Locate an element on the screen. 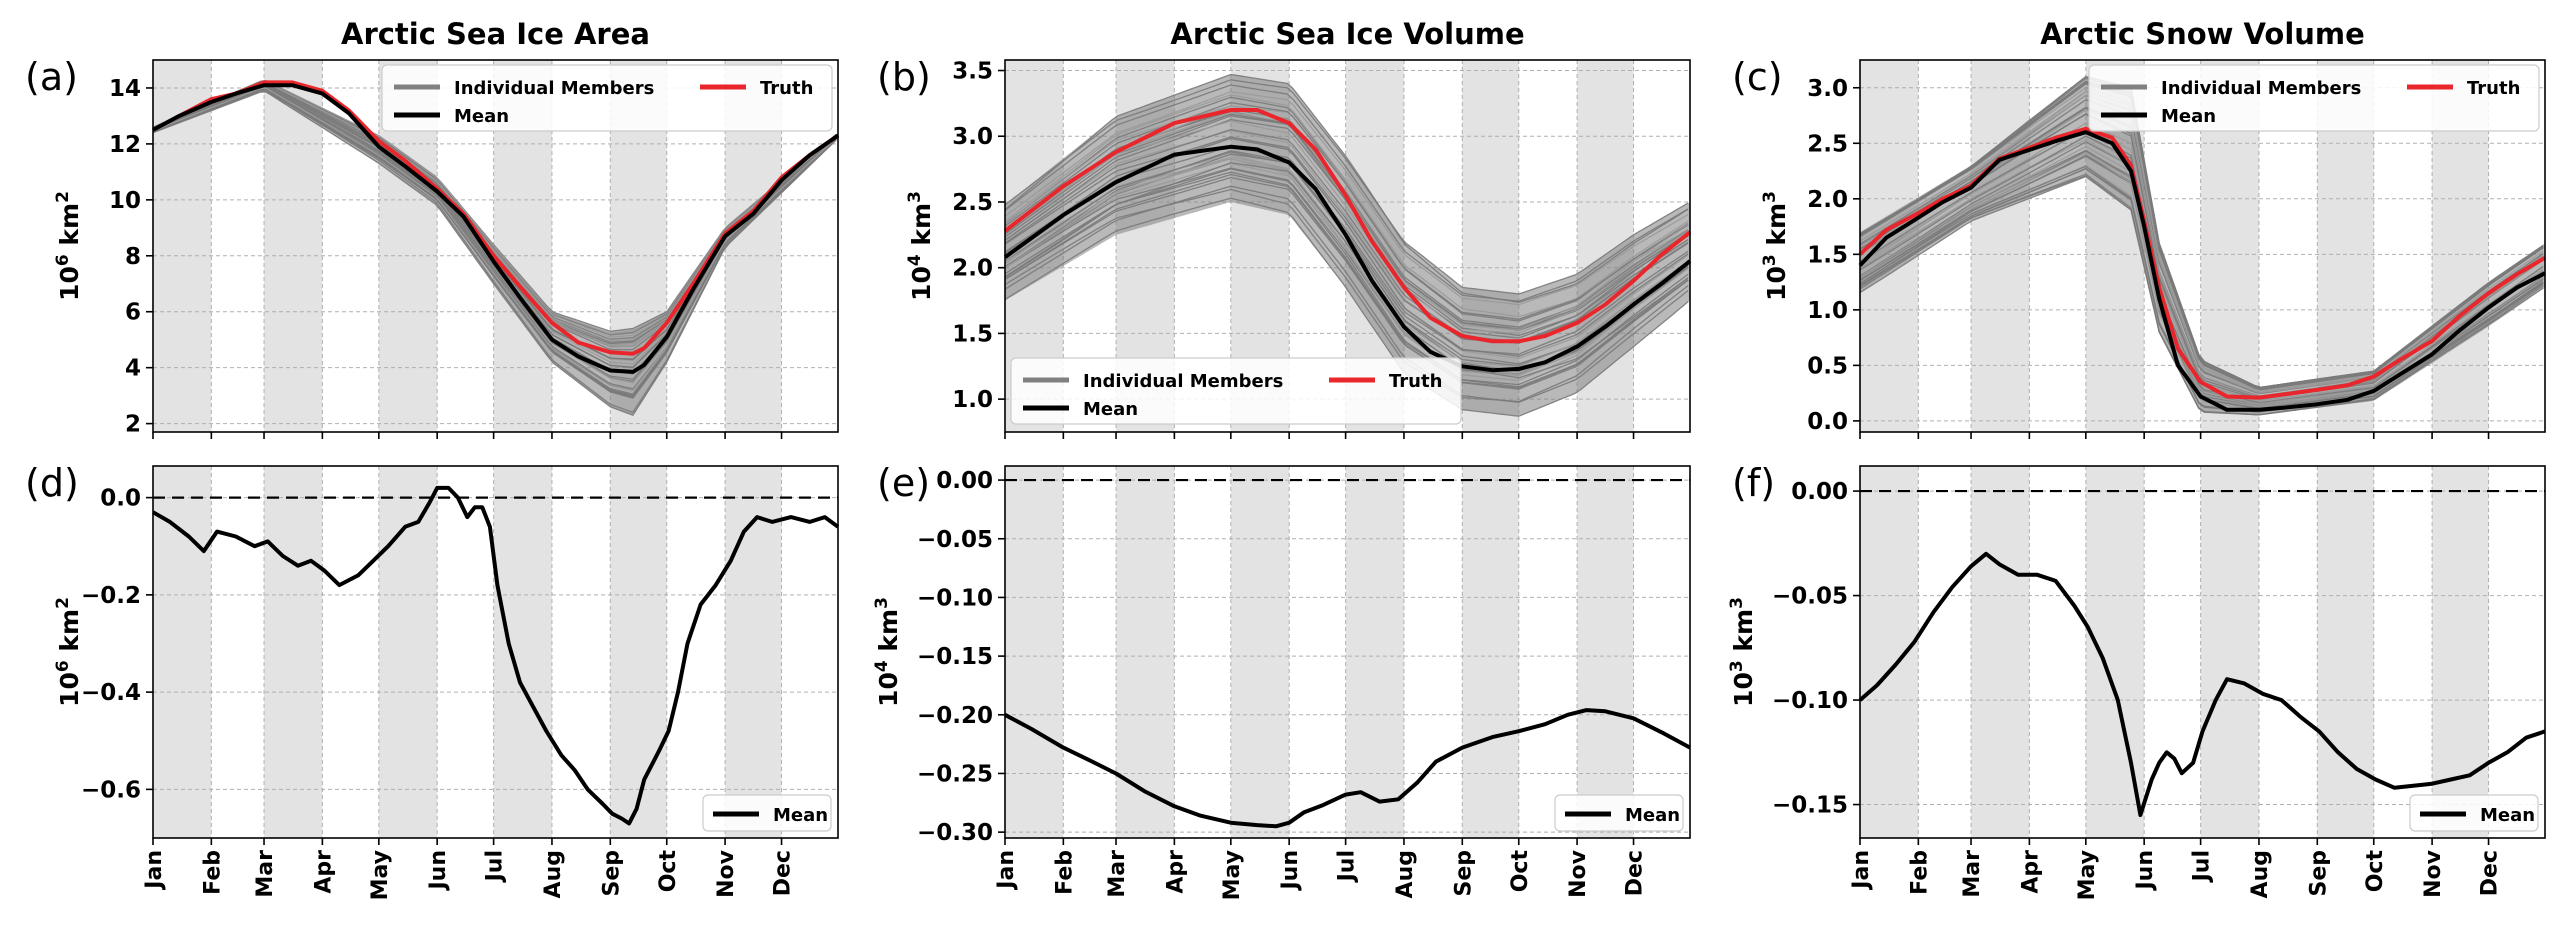  panel-label: (c) is located at coordinates (1757, 77).